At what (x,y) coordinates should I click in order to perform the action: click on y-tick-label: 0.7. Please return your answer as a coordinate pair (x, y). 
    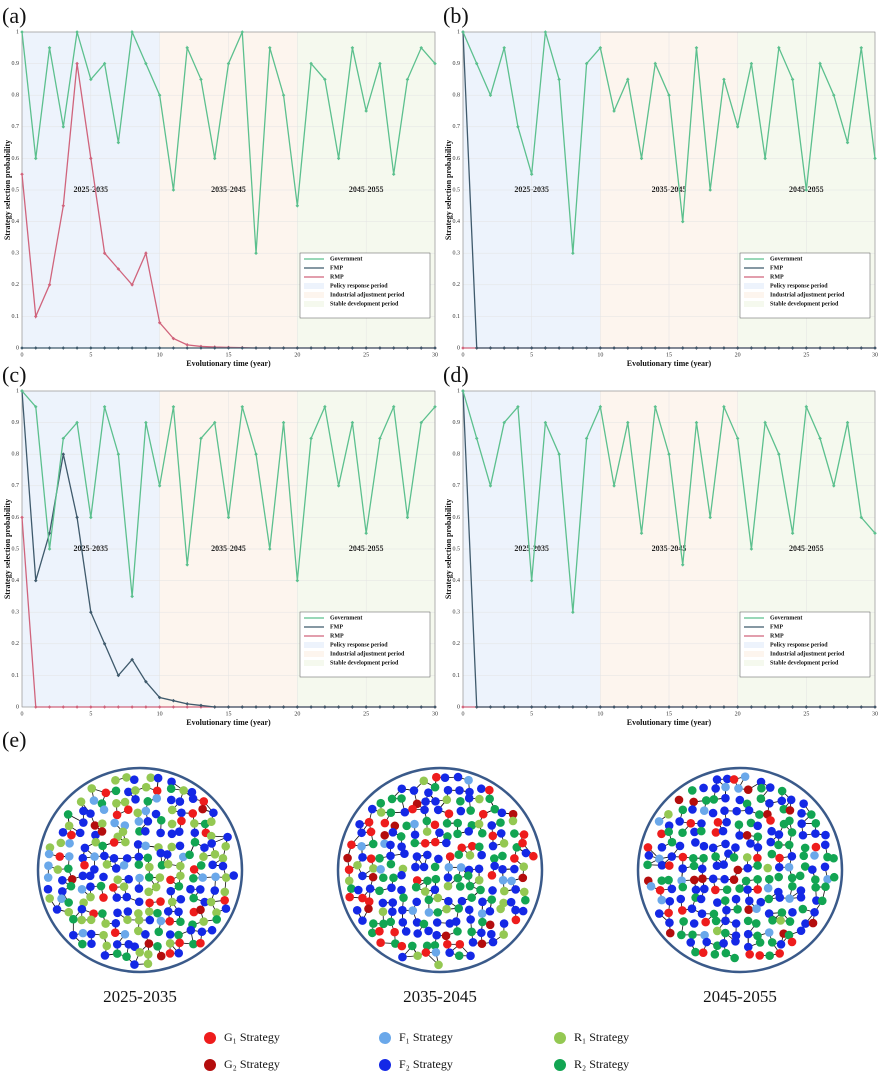
    Looking at the image, I should click on (457, 127).